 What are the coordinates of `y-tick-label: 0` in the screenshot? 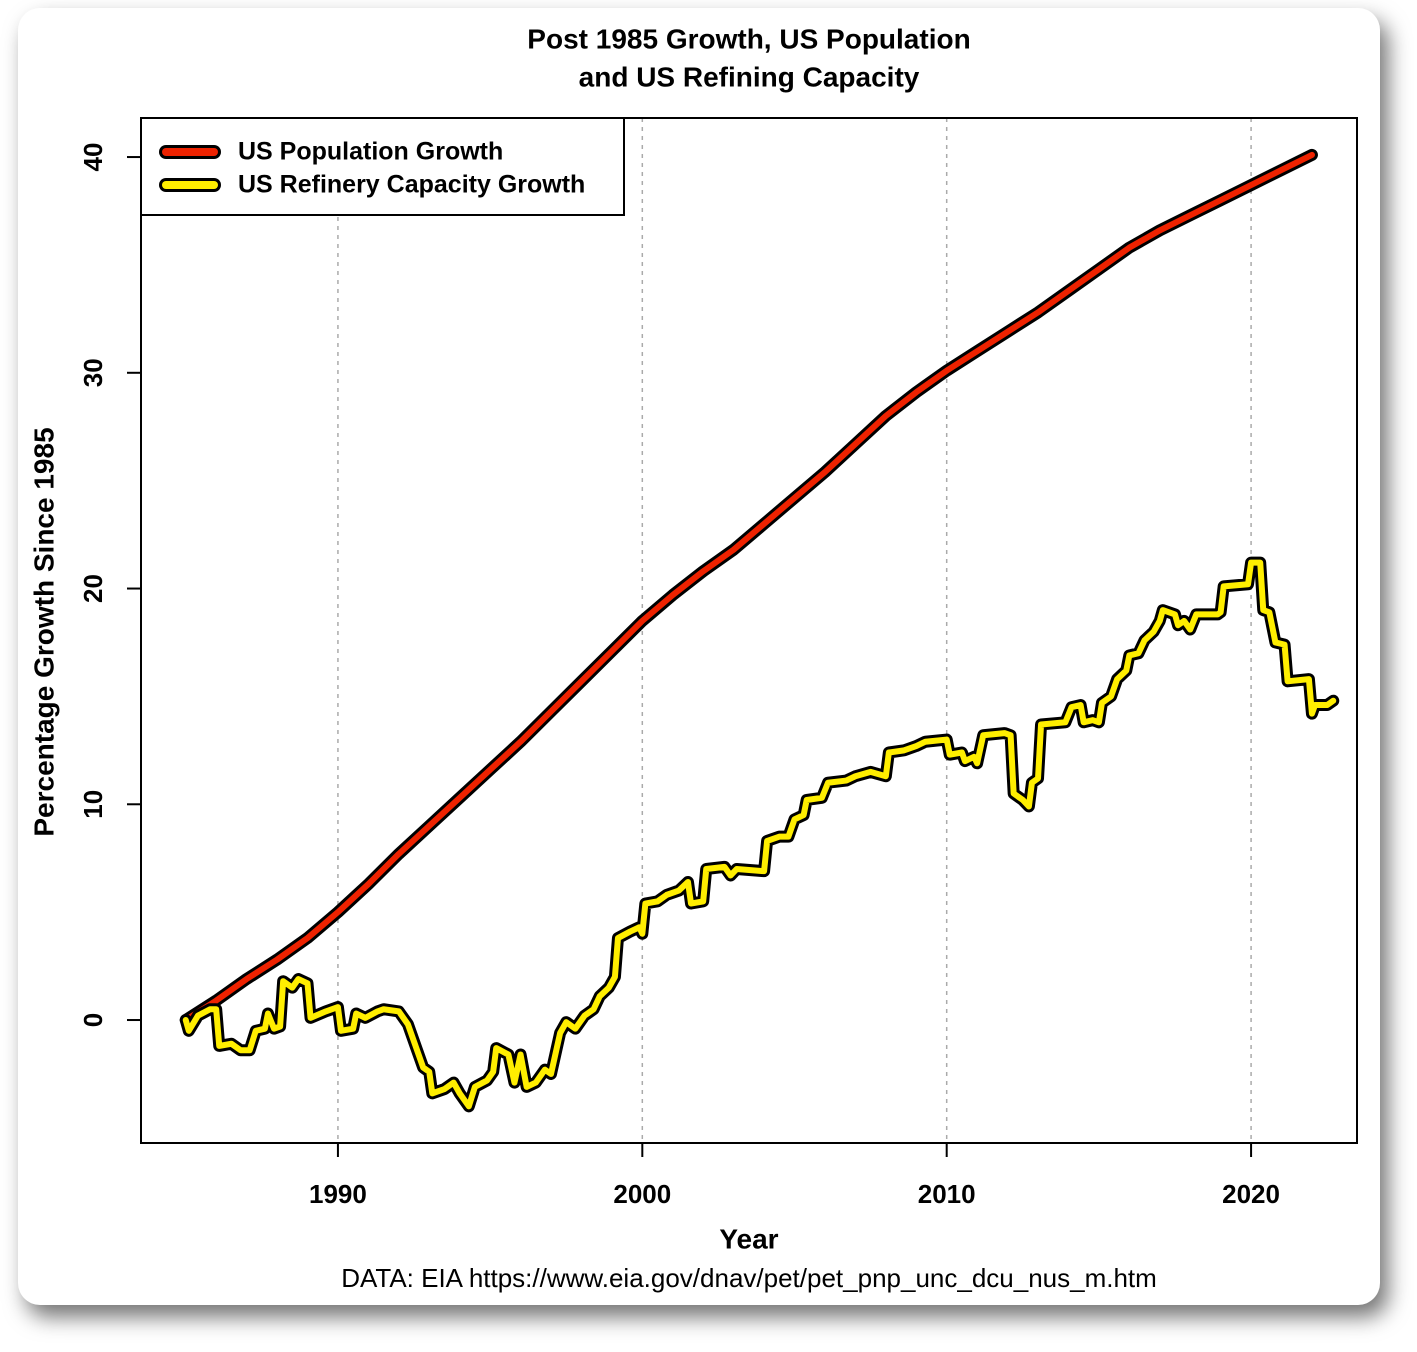 It's located at (93, 1020).